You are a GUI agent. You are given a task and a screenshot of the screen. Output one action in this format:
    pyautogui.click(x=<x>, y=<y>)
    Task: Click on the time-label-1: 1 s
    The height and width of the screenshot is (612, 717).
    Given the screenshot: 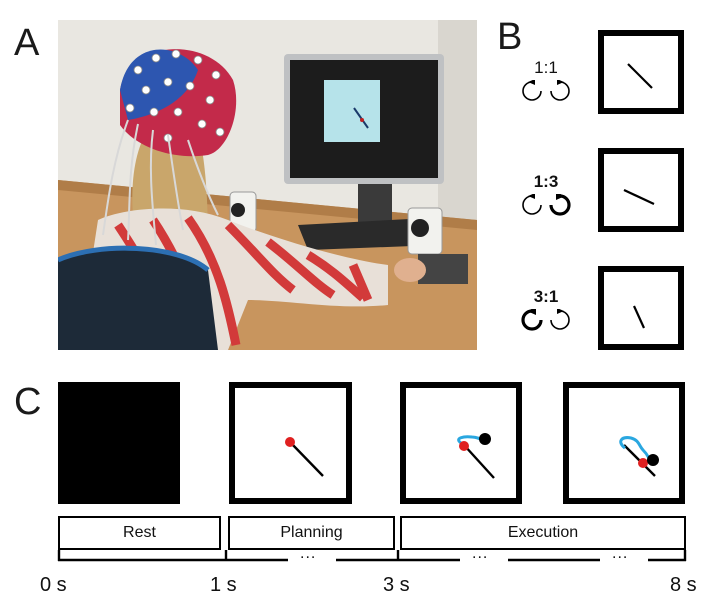 What is the action you would take?
    pyautogui.click(x=223, y=585)
    